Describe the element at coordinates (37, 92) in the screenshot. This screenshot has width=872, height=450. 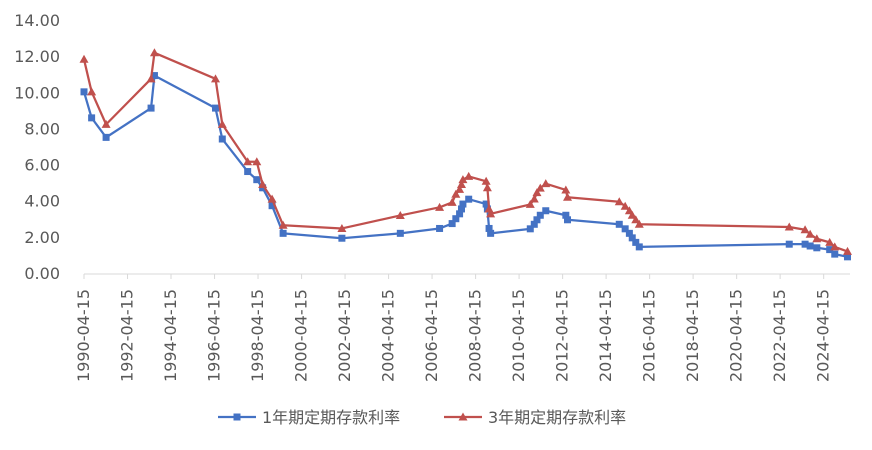
I see `y-tick-label: 10.00` at that location.